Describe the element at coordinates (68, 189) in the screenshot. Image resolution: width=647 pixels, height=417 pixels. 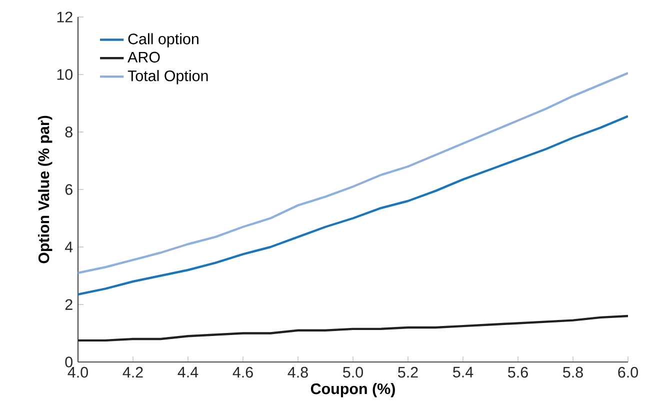
I see `y-tick-label: 6` at that location.